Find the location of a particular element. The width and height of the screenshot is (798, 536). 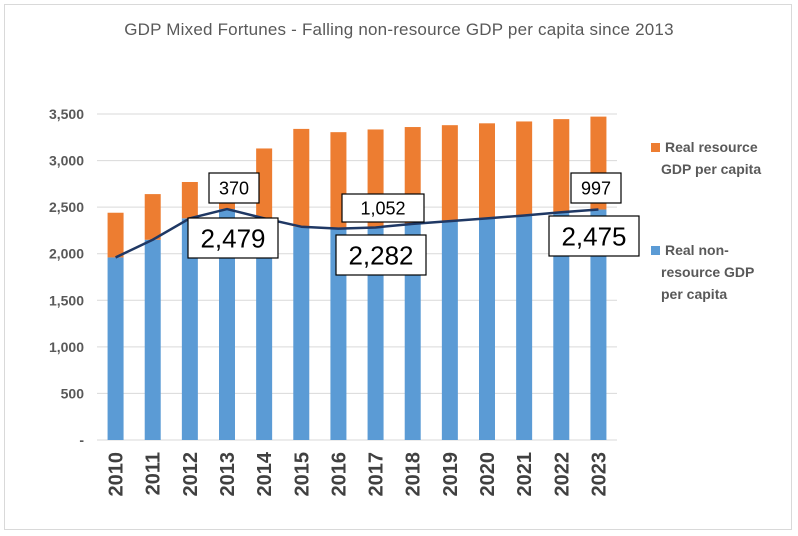

x-tick-label: 2022 is located at coordinates (562, 474).